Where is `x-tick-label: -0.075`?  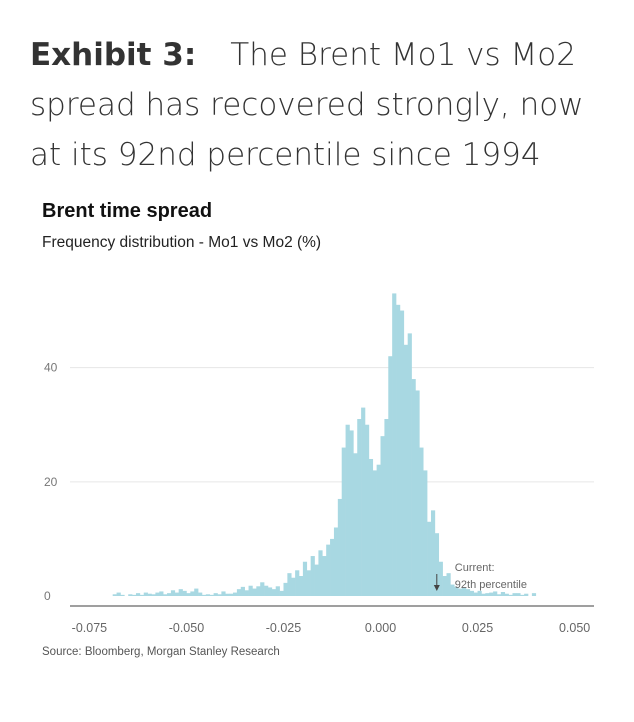 x-tick-label: -0.075 is located at coordinates (89, 628).